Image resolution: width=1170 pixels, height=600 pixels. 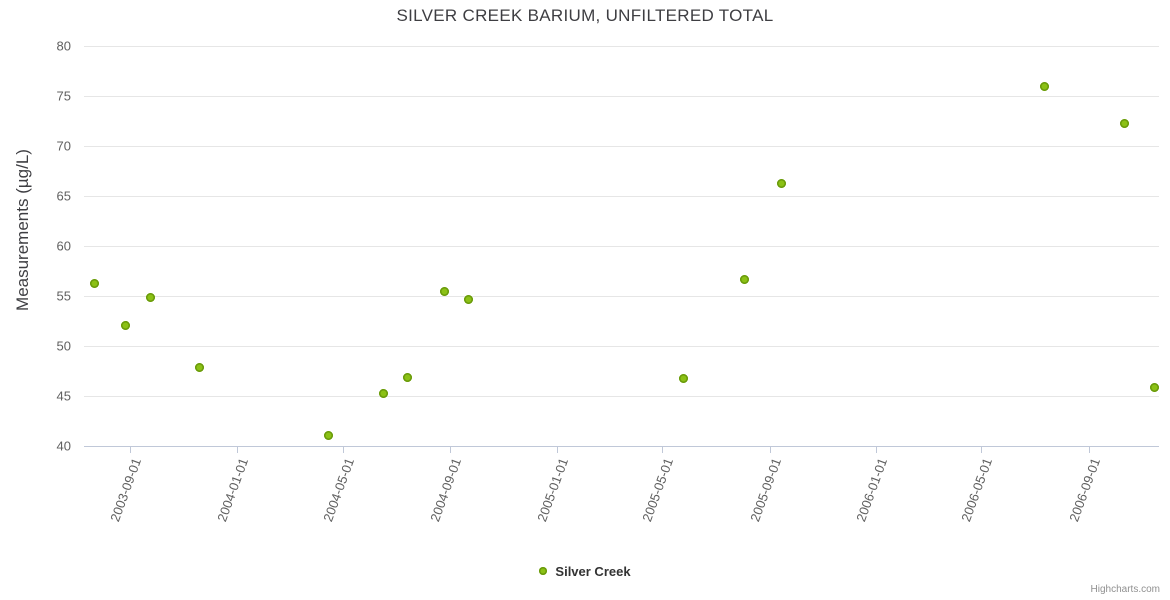 I want to click on x-tick-label: 2006-01-01, so click(x=872, y=490).